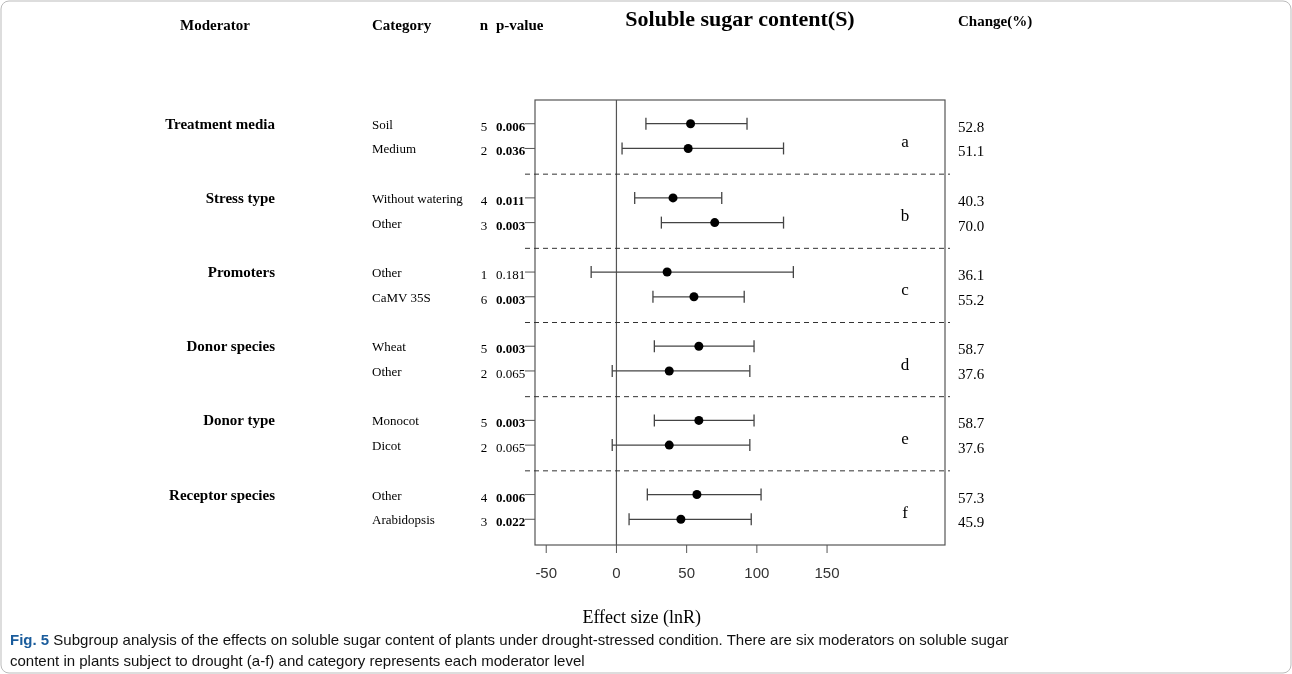 This screenshot has width=1292, height=674. I want to click on text: Promoters, so click(241, 272).